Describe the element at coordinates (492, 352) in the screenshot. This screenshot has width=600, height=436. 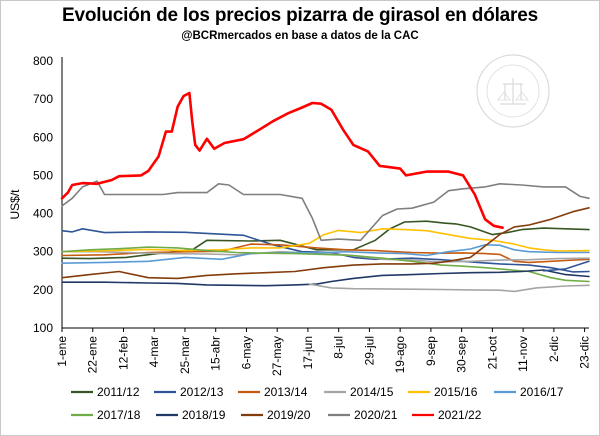
I see `x-tick-label: 21-oct` at that location.